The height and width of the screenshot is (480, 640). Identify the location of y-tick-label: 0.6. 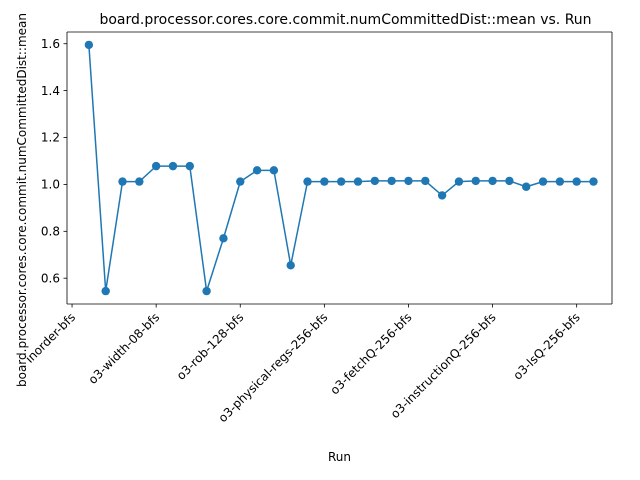
(50, 278).